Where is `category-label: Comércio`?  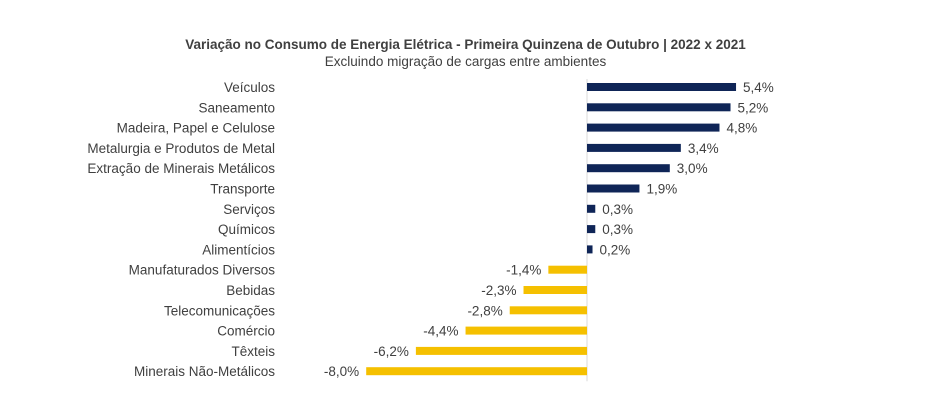
category-label: Comércio is located at coordinates (246, 331).